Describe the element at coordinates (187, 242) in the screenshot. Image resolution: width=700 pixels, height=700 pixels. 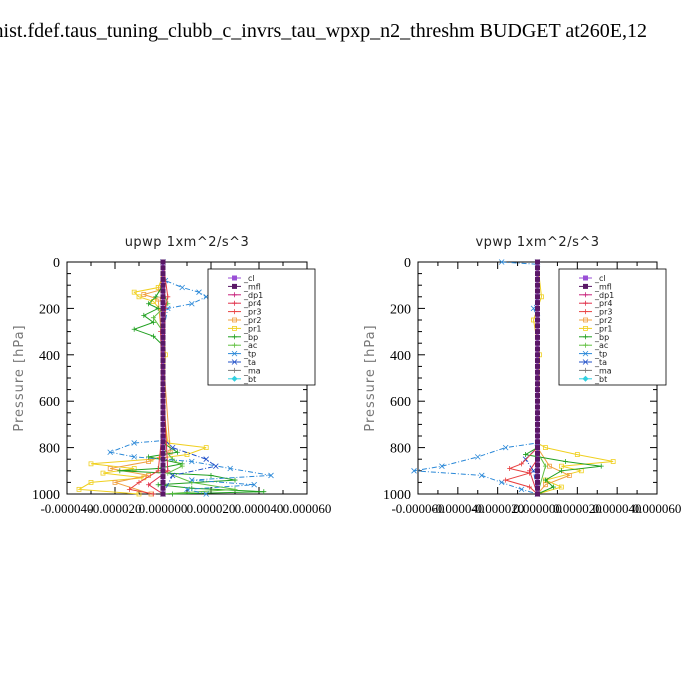
I see `panel-title: upwp 1xm^2/s^3` at that location.